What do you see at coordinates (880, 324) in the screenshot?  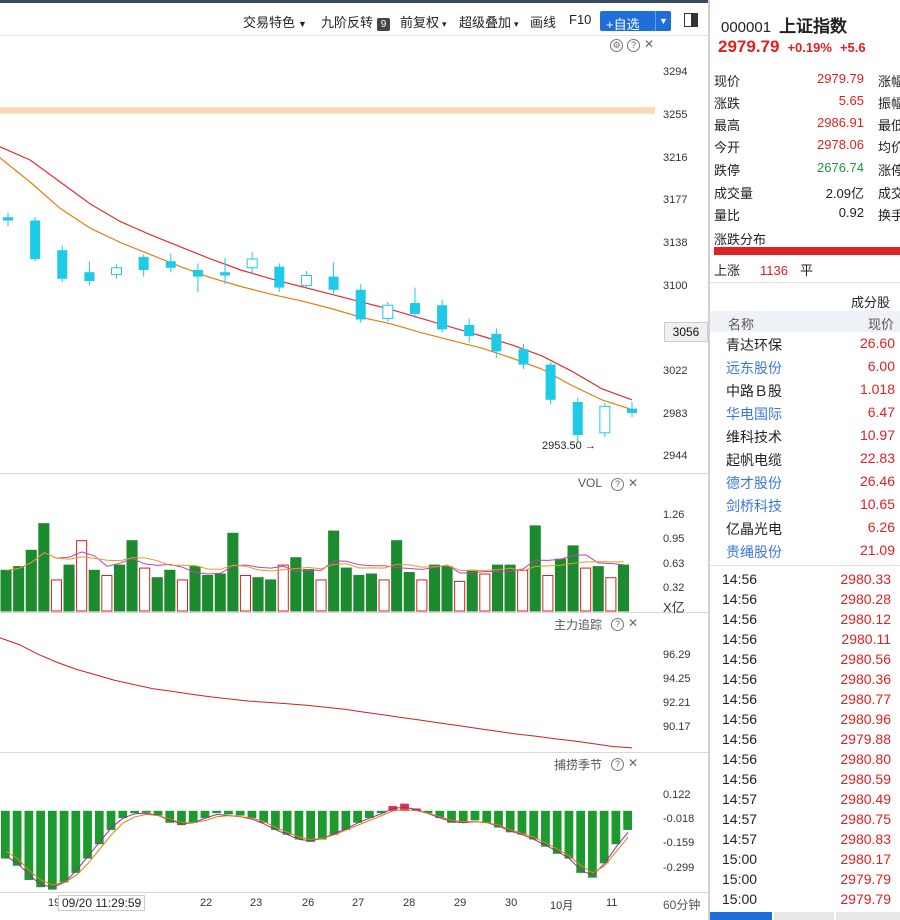 I see `col-price: 现价` at bounding box center [880, 324].